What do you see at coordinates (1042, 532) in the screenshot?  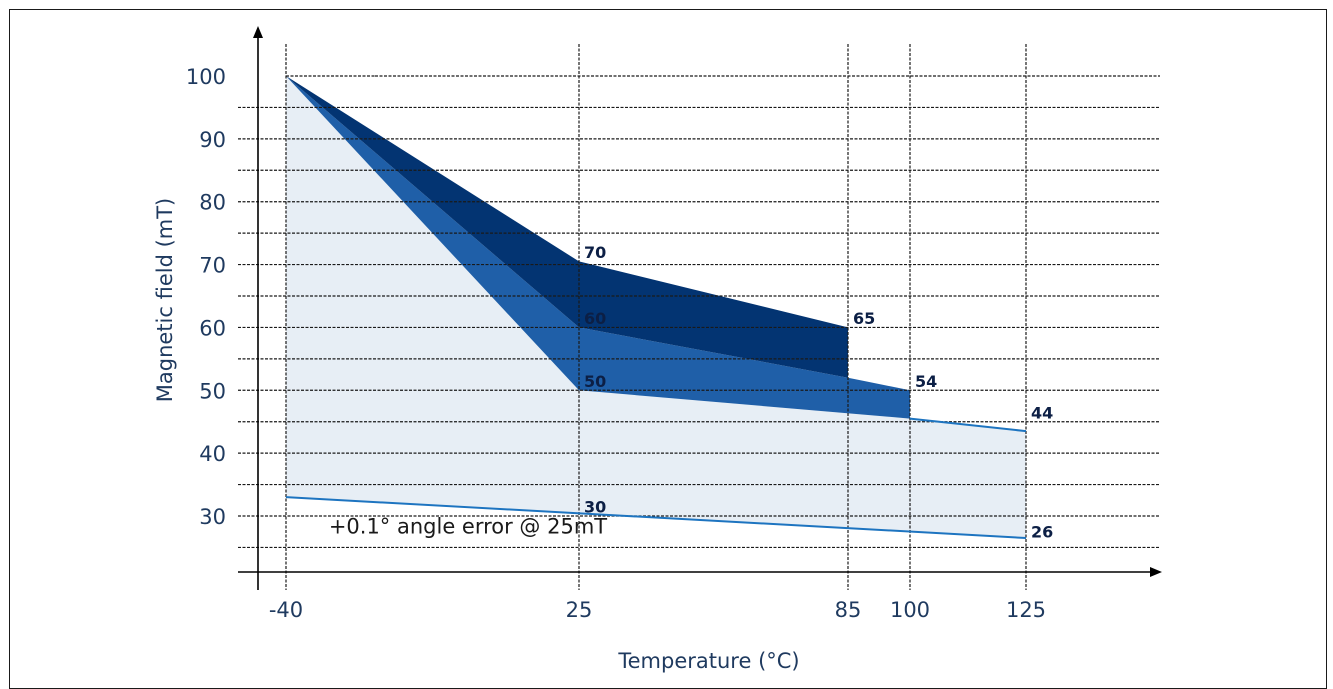 I see `data-label: 26` at bounding box center [1042, 532].